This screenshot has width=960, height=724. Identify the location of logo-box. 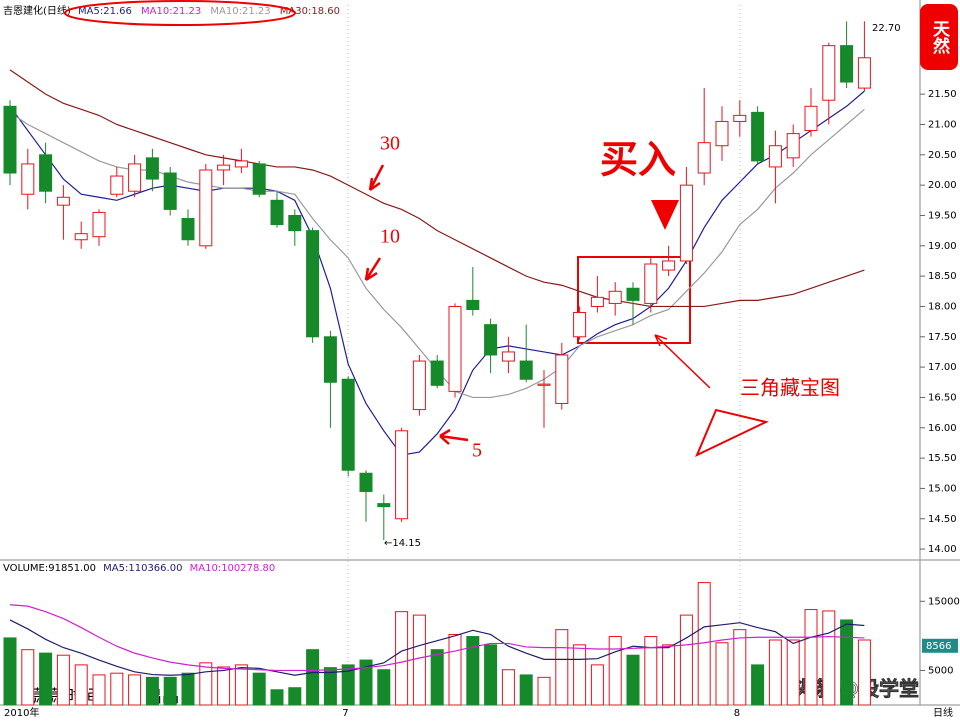
(939, 37).